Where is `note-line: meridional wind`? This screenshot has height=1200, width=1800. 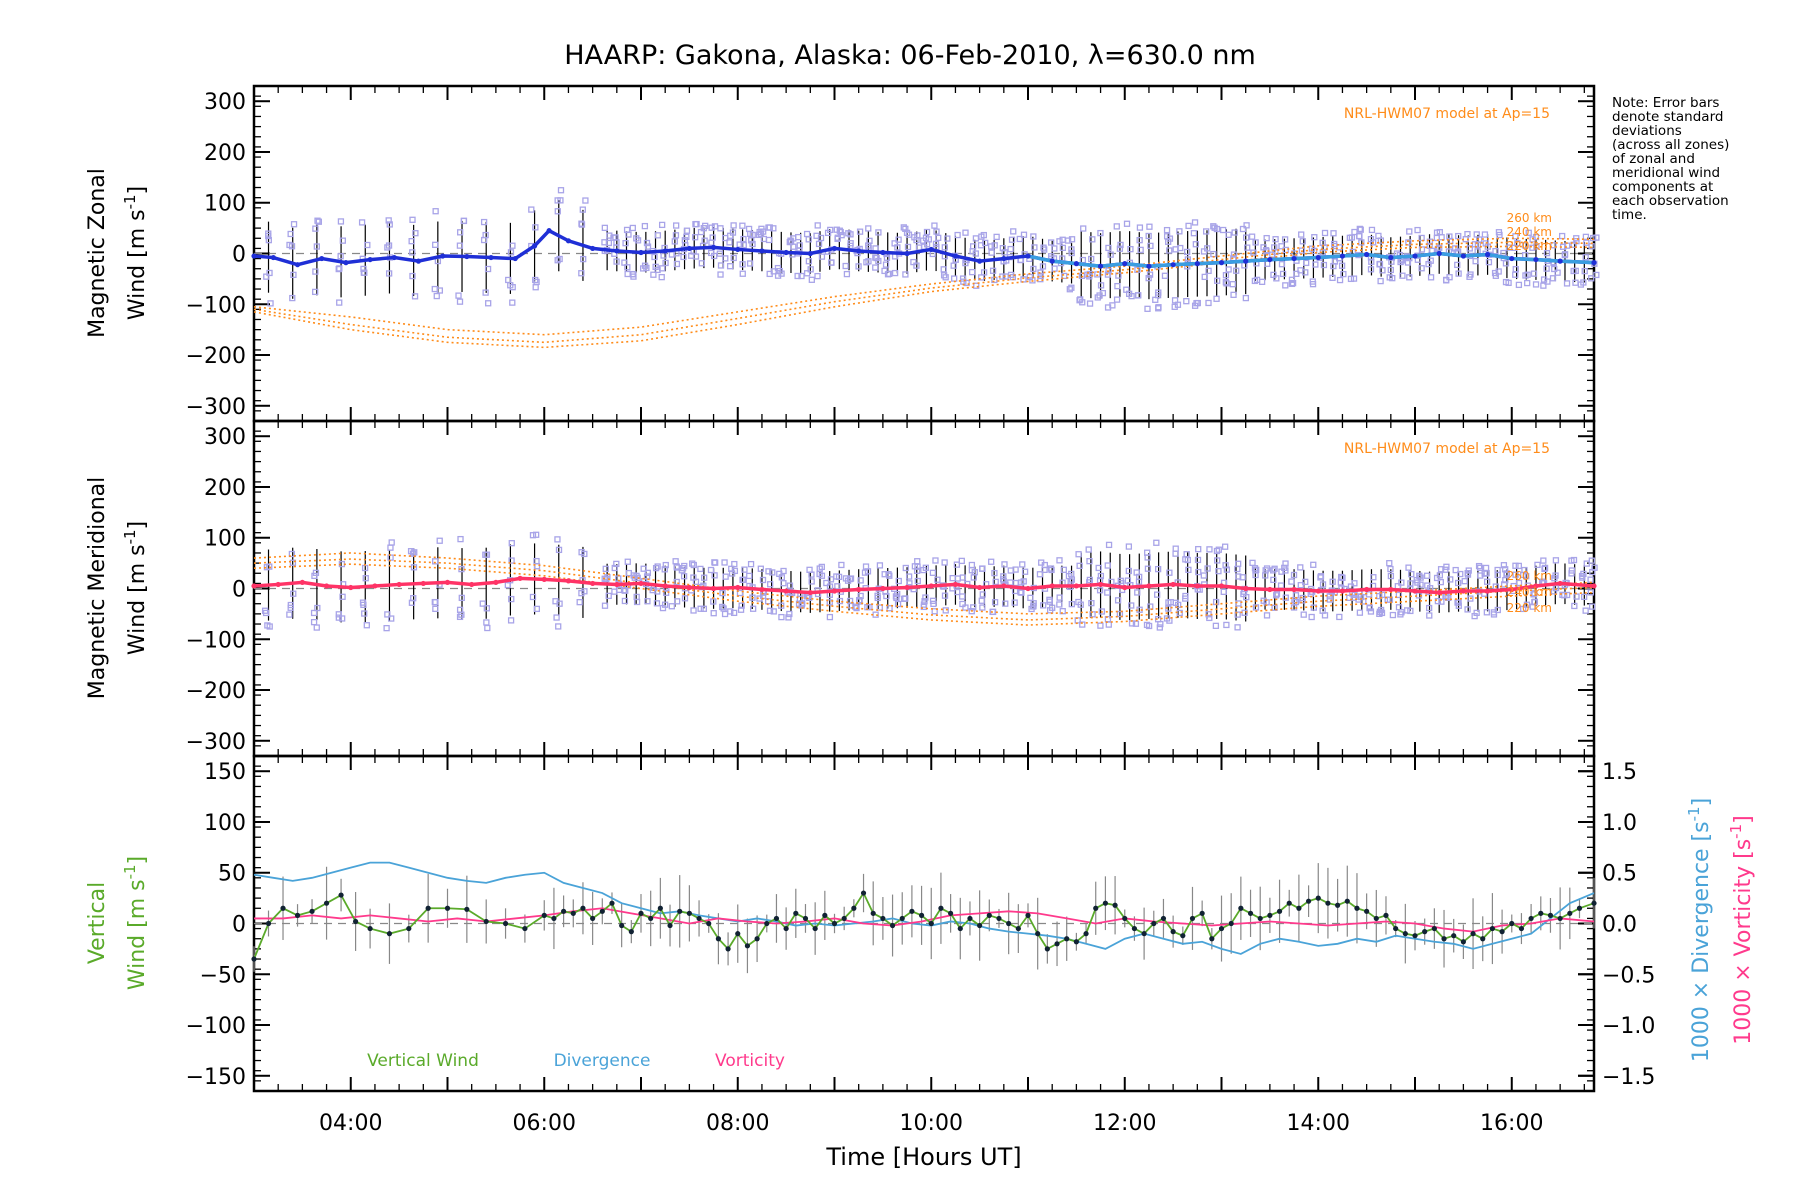 note-line: meridional wind is located at coordinates (1666, 173).